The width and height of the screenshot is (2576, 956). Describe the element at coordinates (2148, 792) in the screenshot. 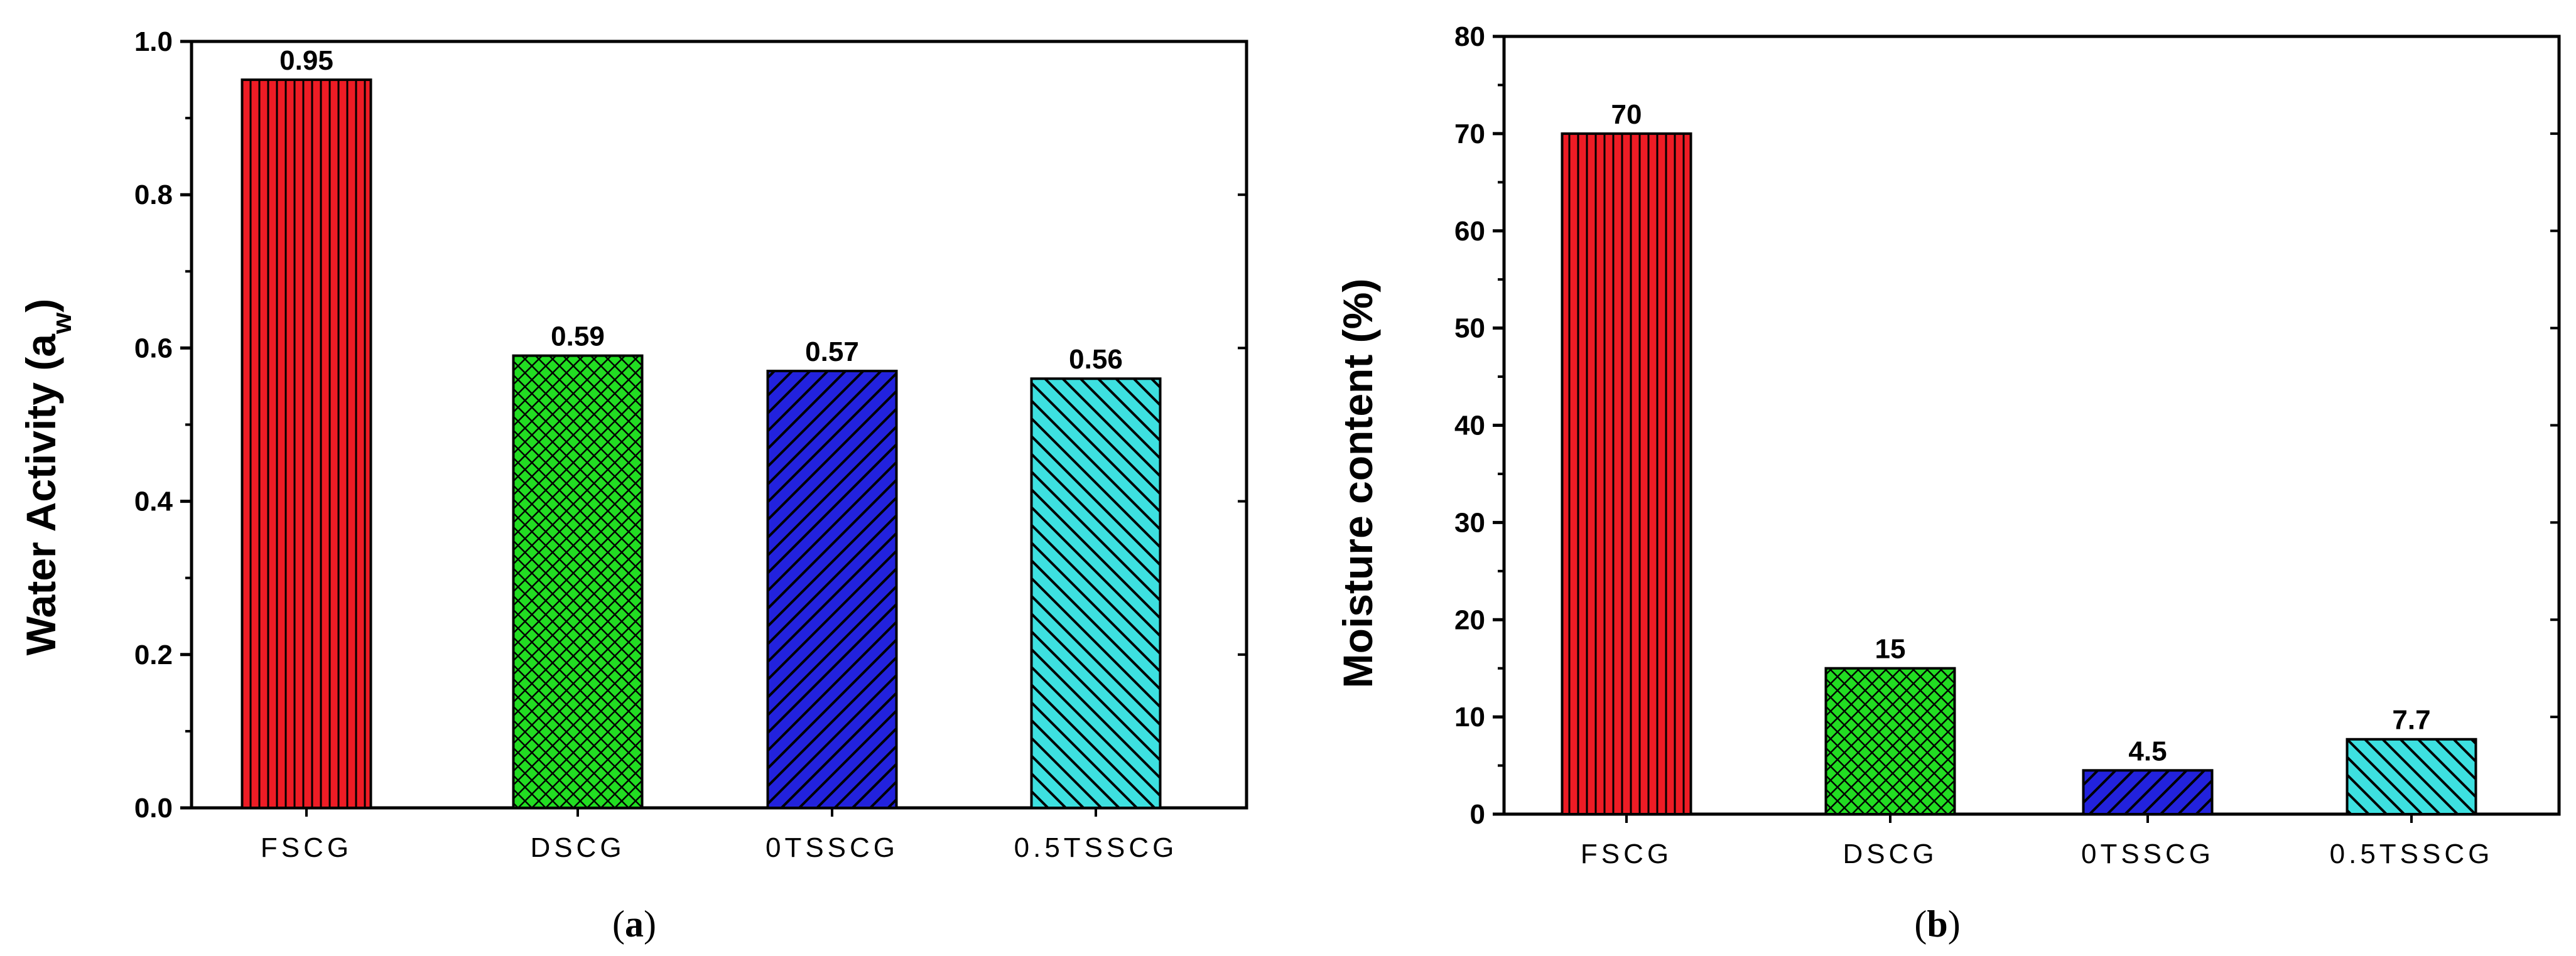

I see `panel-b-bar-0TSSCG` at that location.